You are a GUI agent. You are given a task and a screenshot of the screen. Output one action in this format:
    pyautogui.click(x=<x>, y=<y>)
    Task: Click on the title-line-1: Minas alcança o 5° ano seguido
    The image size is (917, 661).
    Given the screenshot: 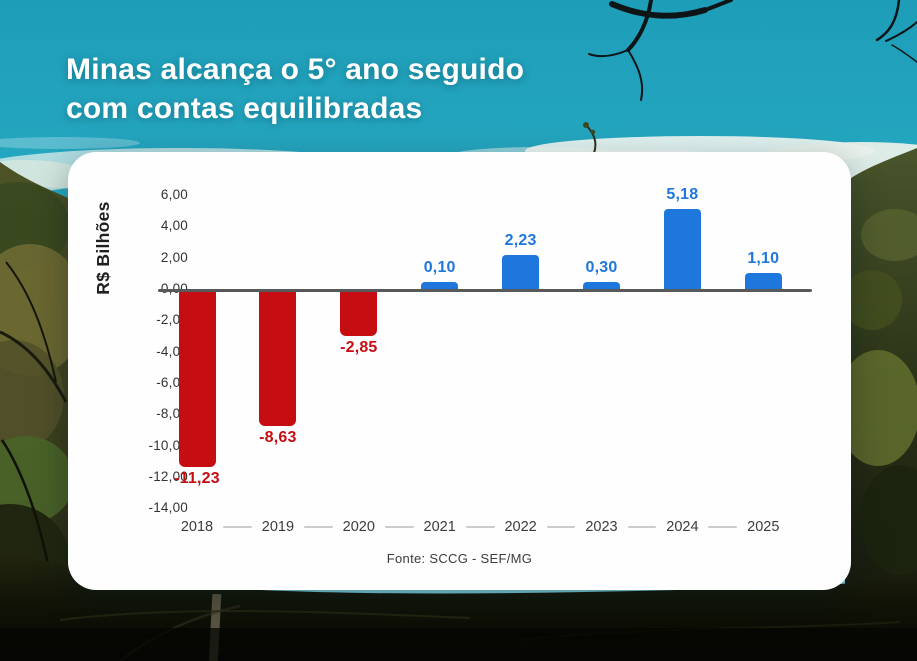 What is the action you would take?
    pyautogui.click(x=295, y=69)
    